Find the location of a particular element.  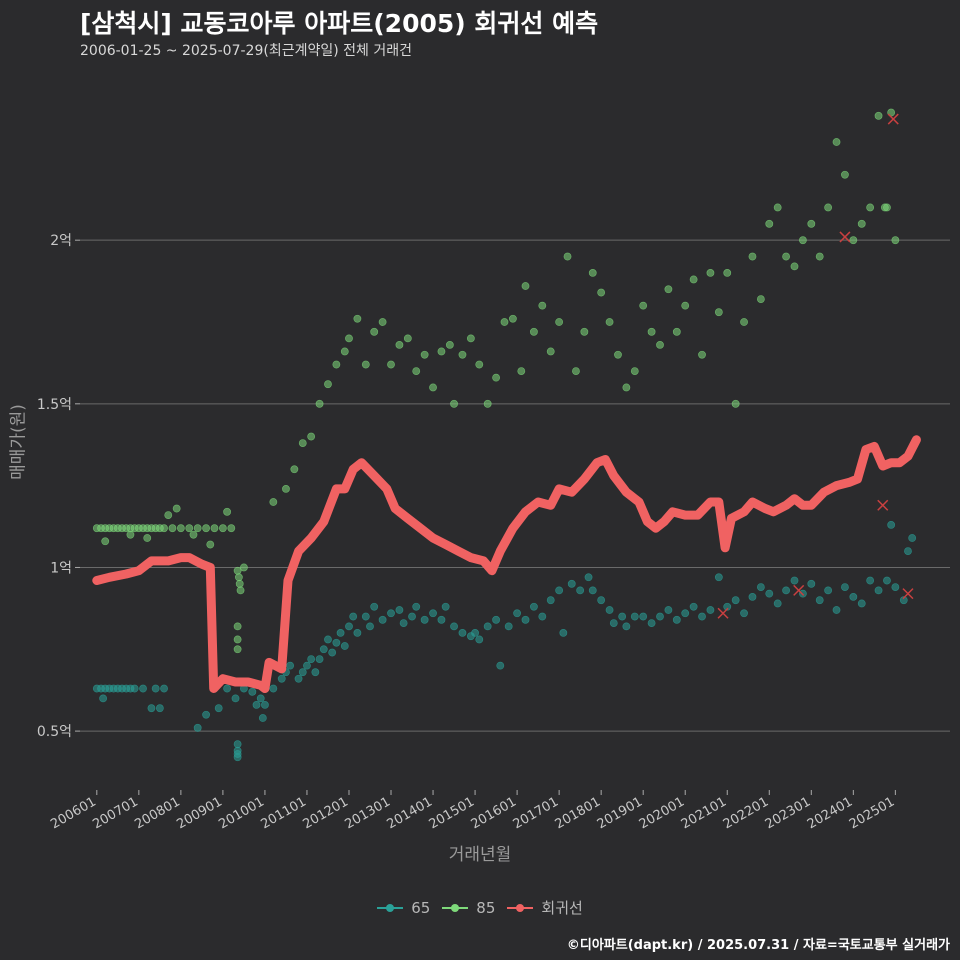

legend-item-85: 85 is located at coordinates (468, 908).